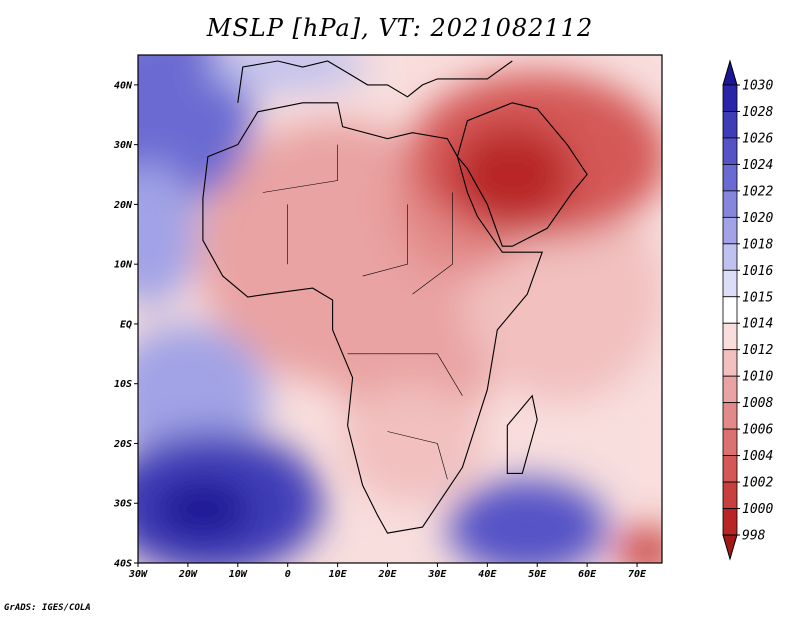 Image resolution: width=800 pixels, height=618 pixels. Describe the element at coordinates (138, 574) in the screenshot. I see `x-tick-label: 30W` at that location.